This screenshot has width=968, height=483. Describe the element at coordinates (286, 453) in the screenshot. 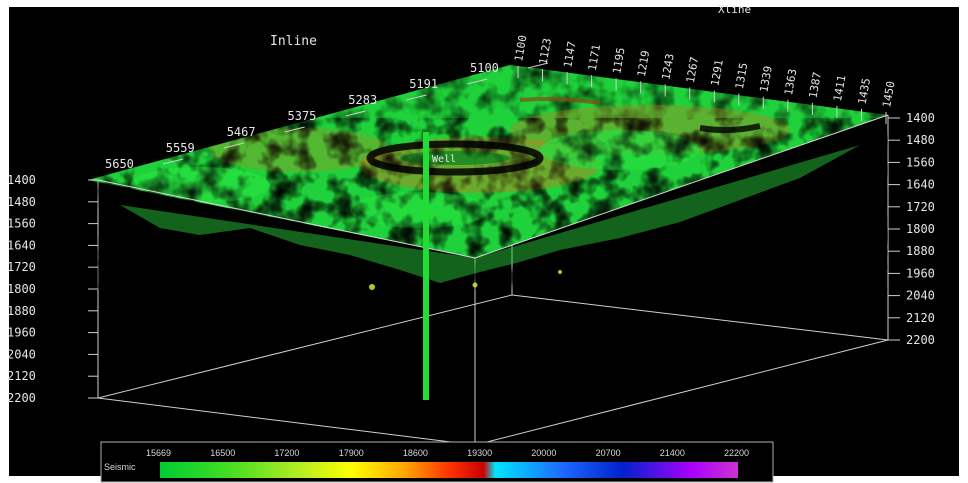

I see `legend-tick-label: 17200` at that location.